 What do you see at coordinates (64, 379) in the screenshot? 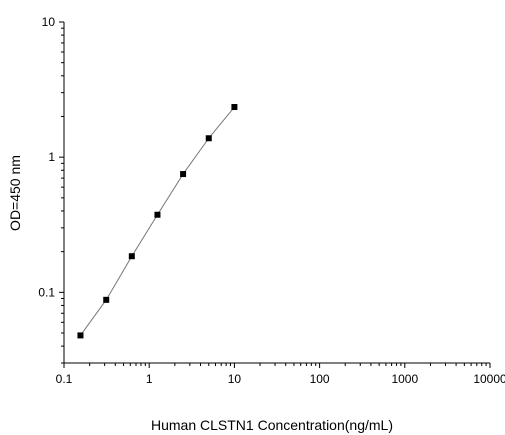
I see `x-tick-label: 0.1` at bounding box center [64, 379].